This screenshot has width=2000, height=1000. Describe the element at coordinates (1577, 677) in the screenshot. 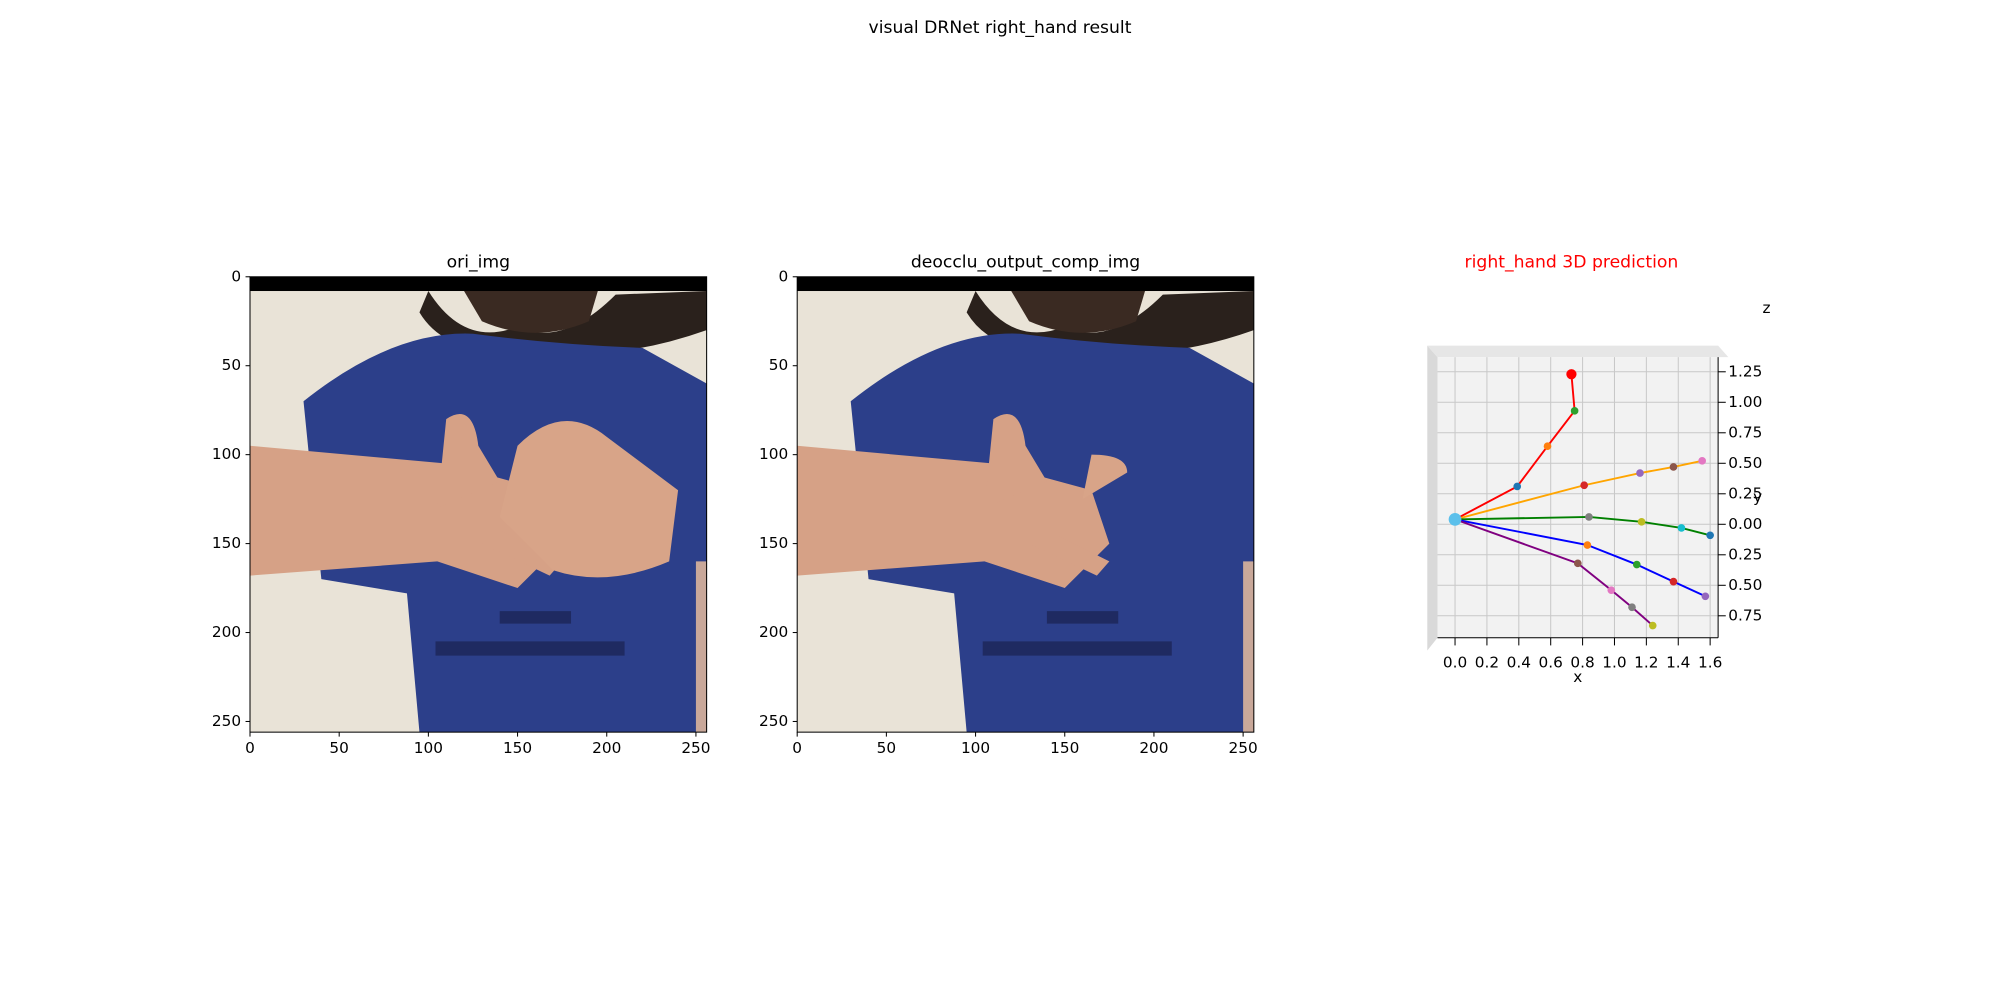

I see `x-axis-label: x` at that location.